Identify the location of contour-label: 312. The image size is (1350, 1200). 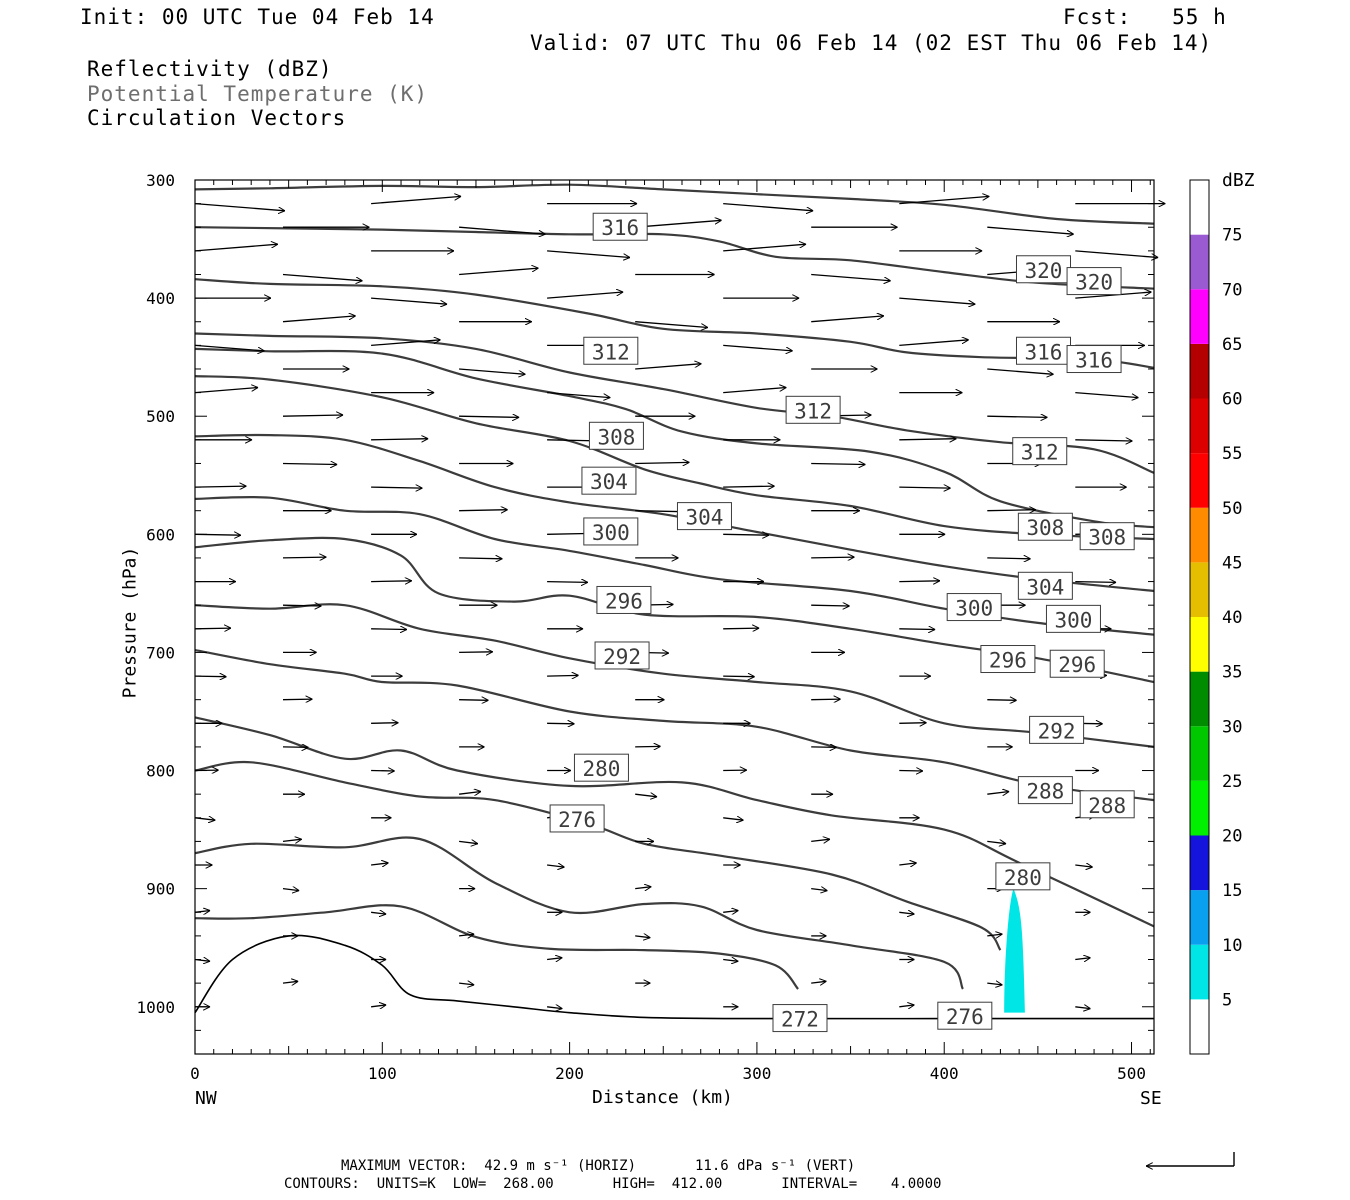
(813, 411).